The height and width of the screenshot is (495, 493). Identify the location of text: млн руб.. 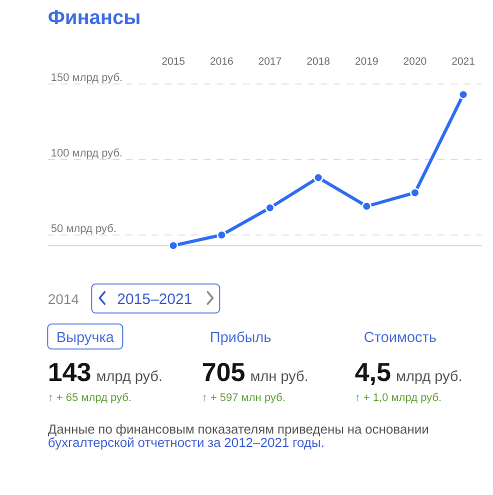
(279, 377).